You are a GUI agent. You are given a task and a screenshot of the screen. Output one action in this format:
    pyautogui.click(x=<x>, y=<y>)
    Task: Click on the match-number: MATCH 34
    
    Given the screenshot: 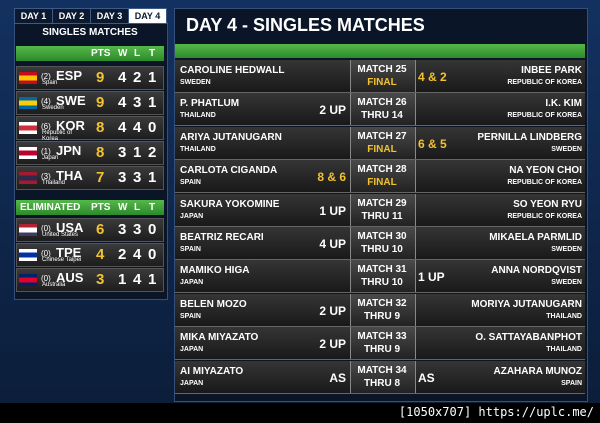 What is the action you would take?
    pyautogui.click(x=382, y=370)
    